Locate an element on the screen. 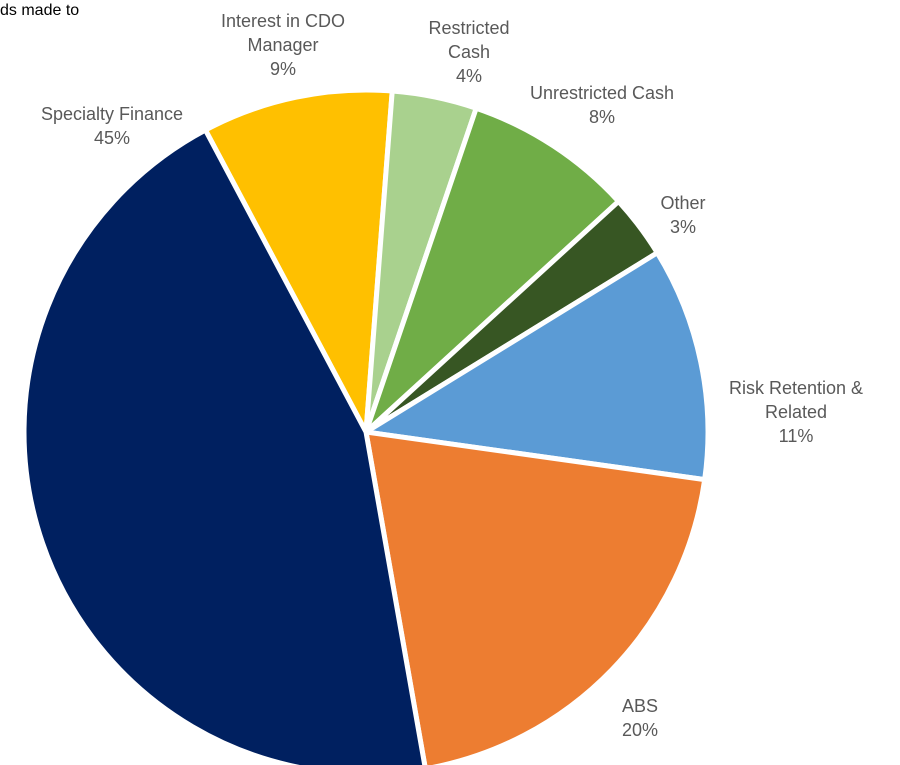 This screenshot has width=900, height=765. category-label: Unrestricted Cash is located at coordinates (602, 93).